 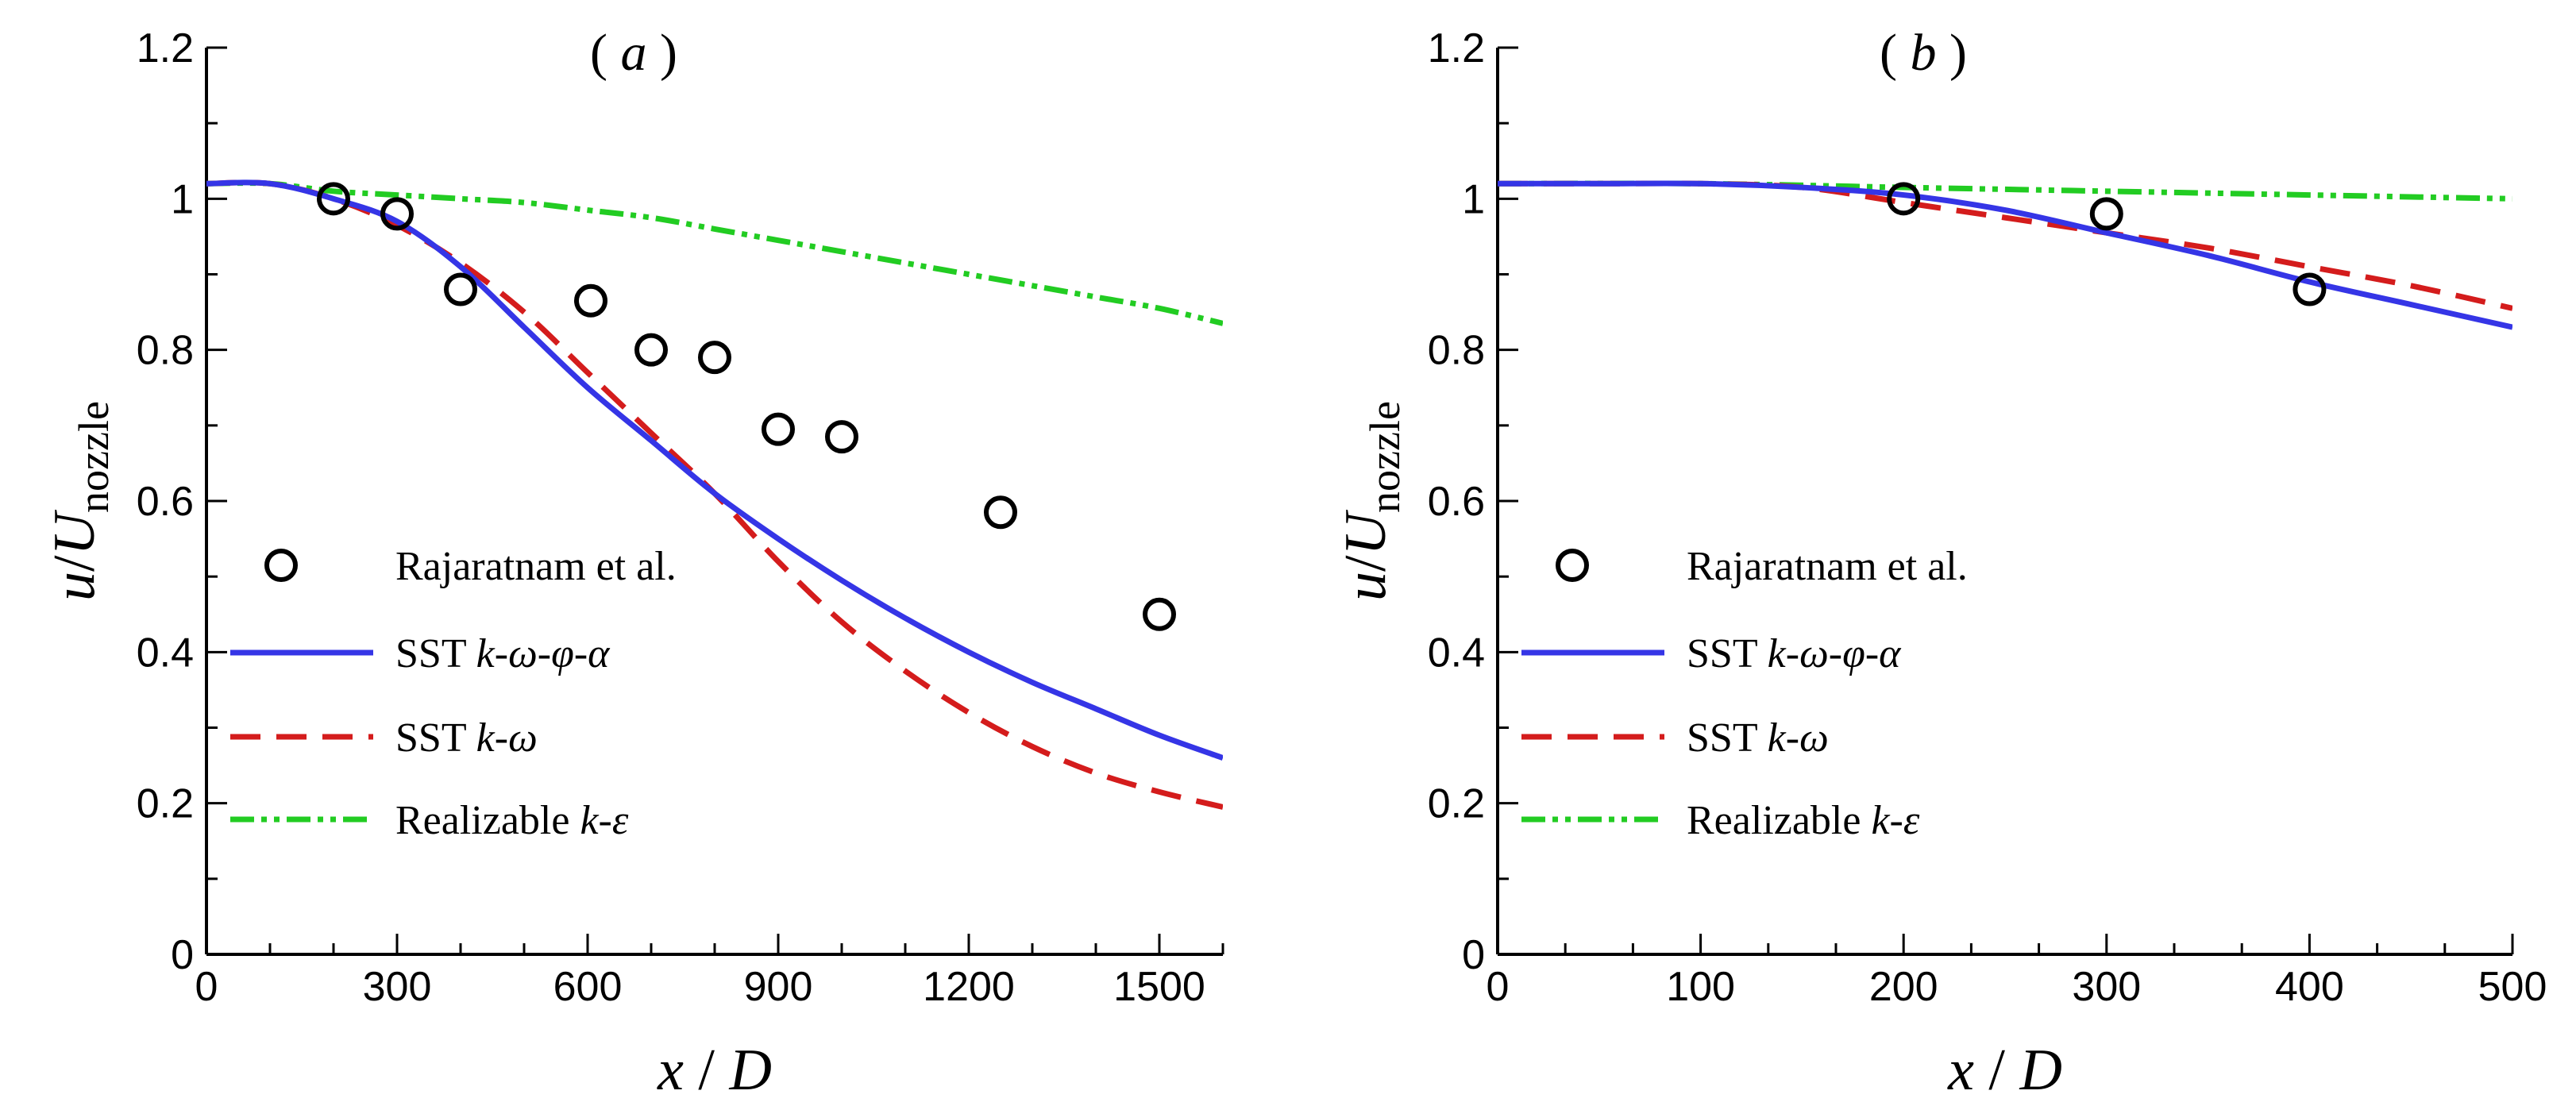 I want to click on x-tick-label: 900, so click(x=778, y=987).